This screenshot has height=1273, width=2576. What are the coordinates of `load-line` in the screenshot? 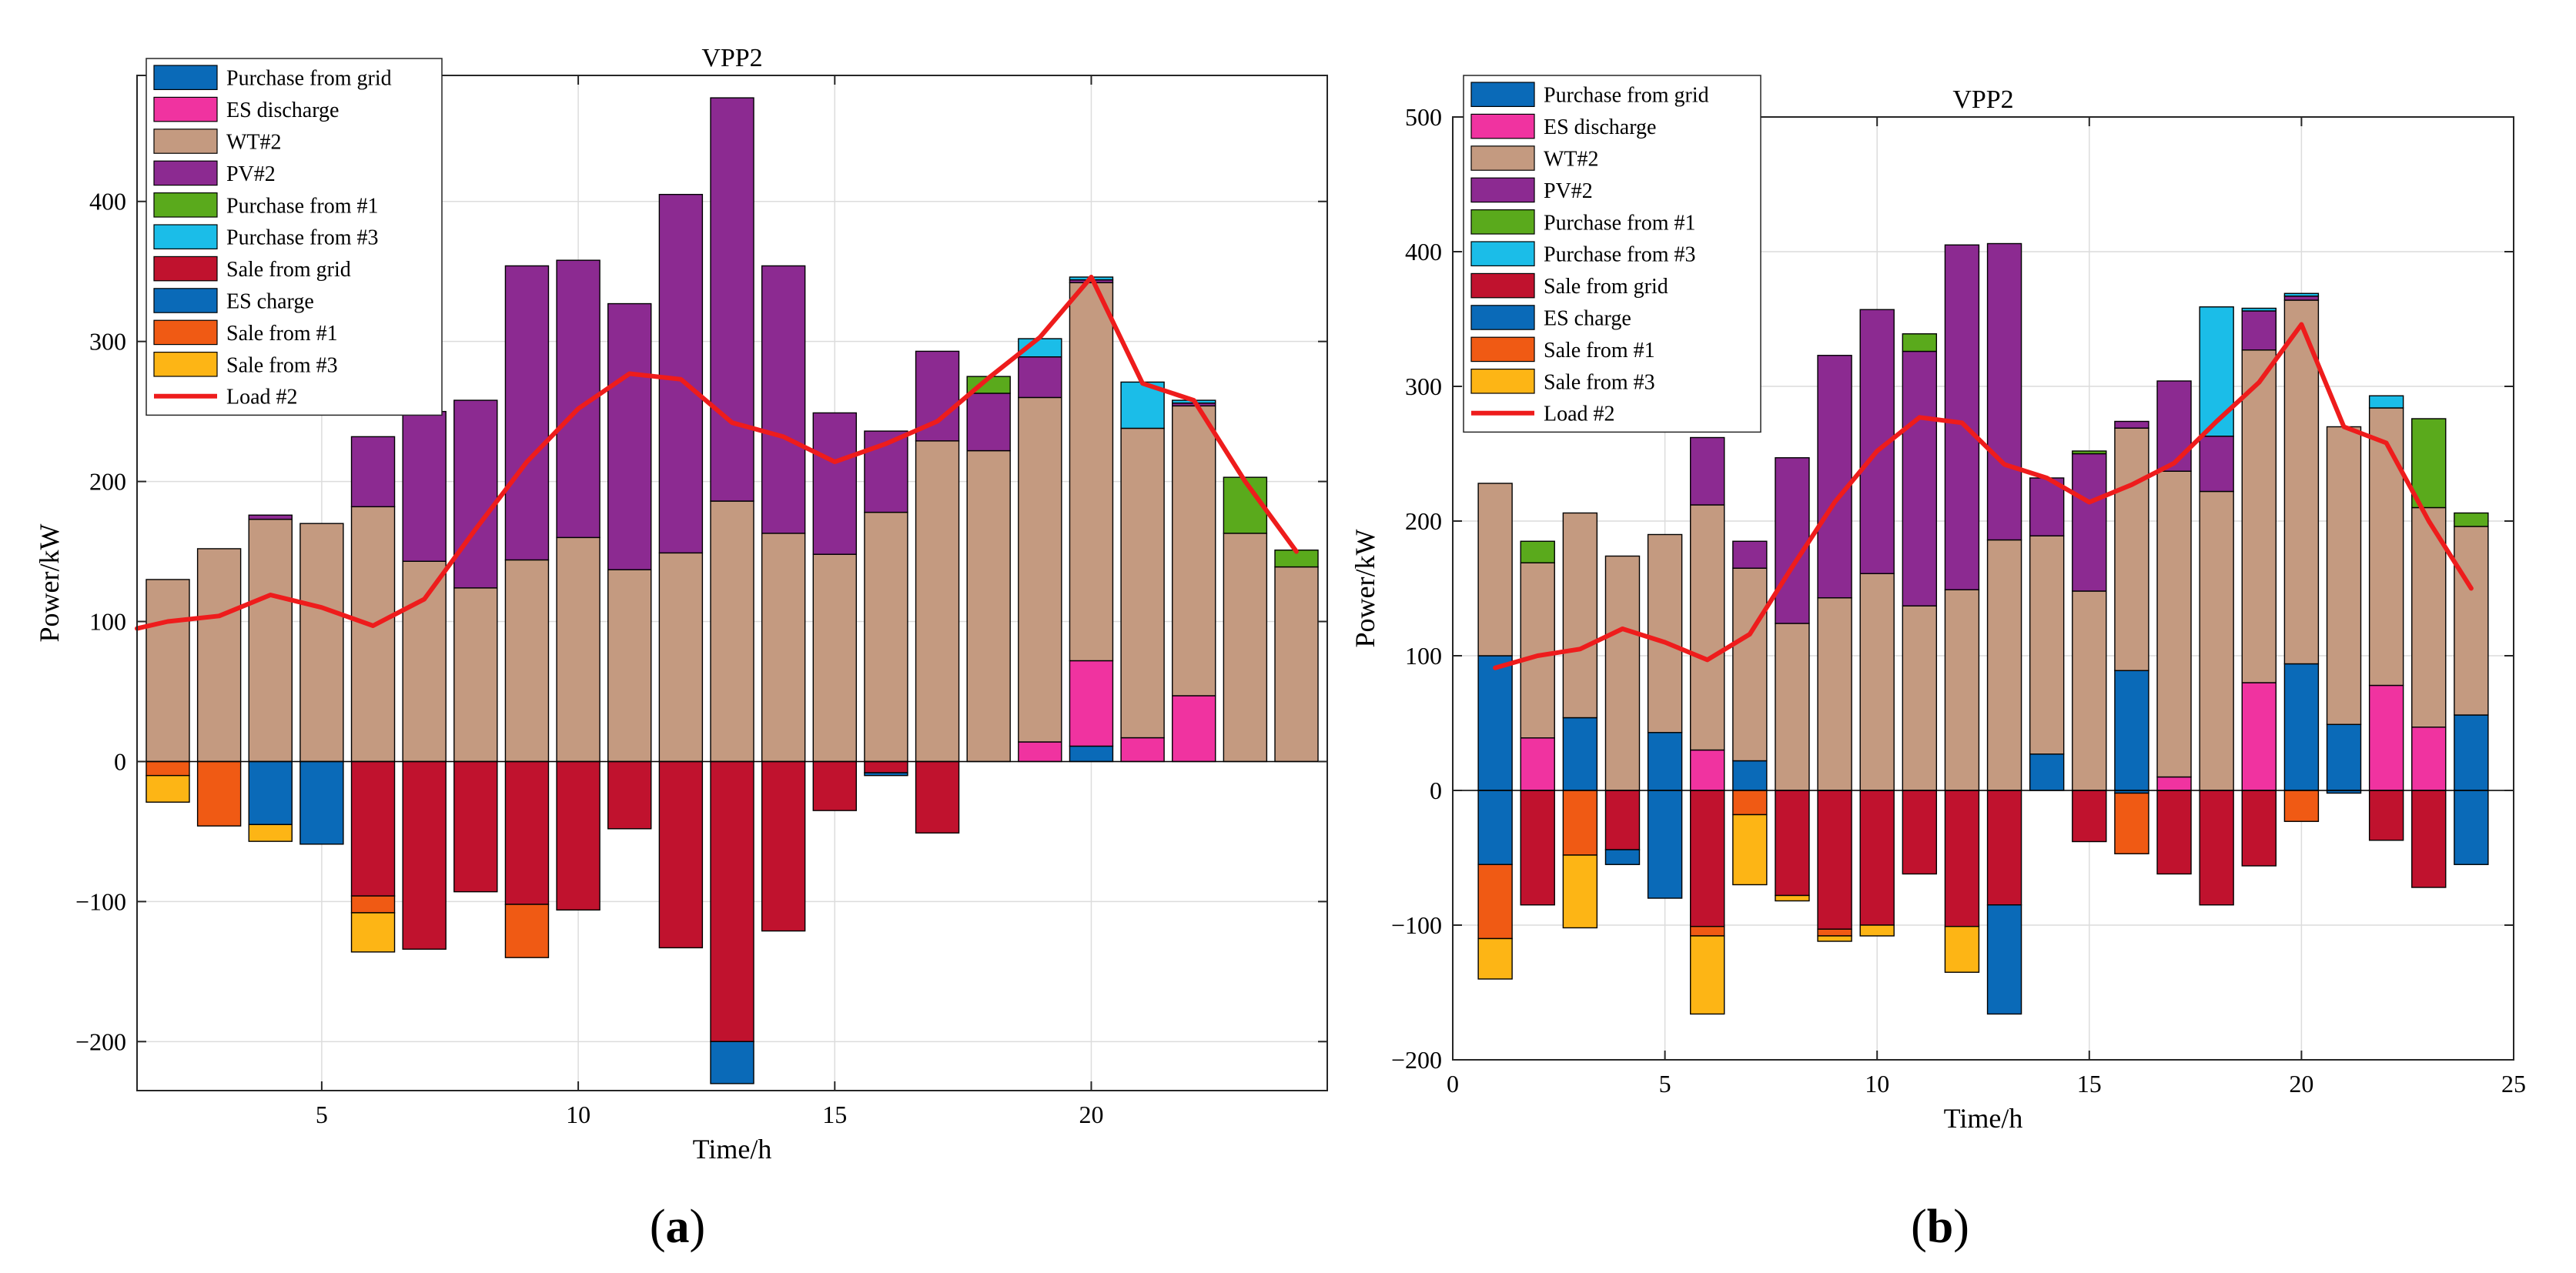 It's located at (717, 453).